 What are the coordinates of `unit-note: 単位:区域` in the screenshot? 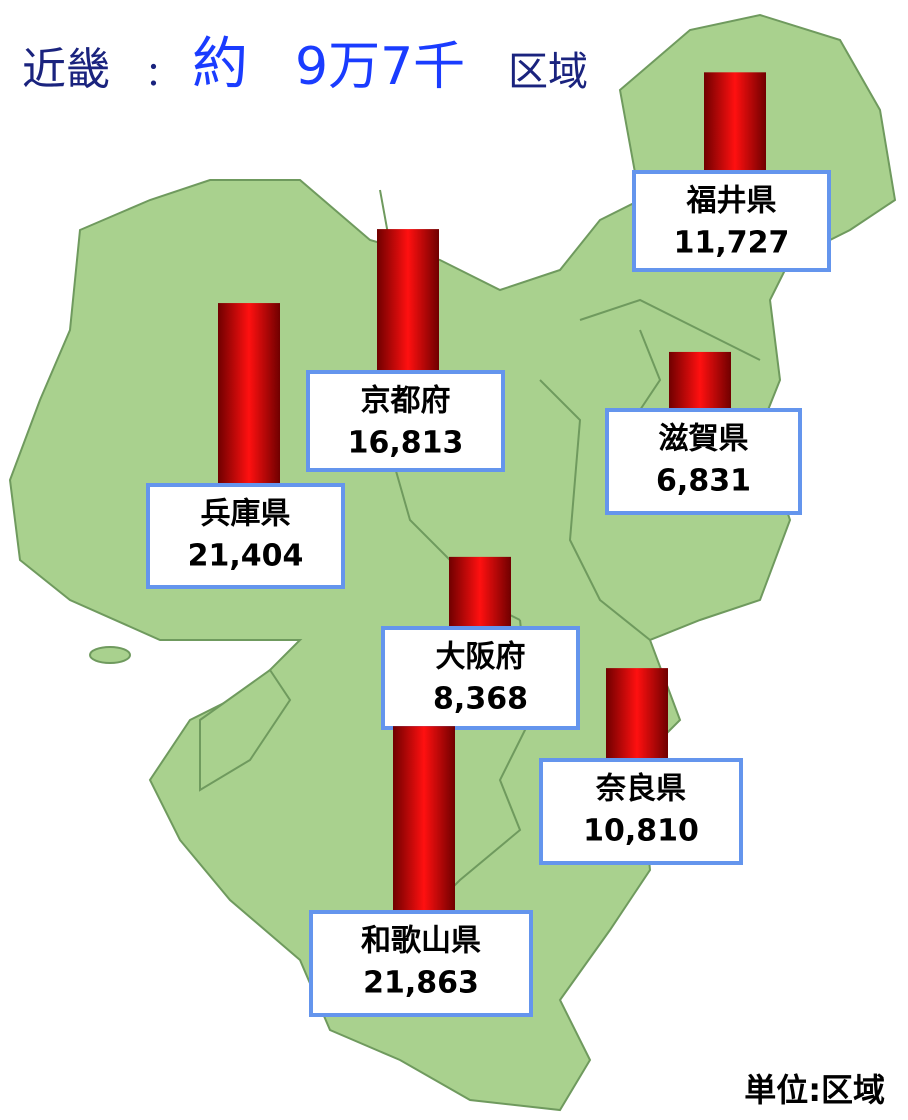 It's located at (814, 1090).